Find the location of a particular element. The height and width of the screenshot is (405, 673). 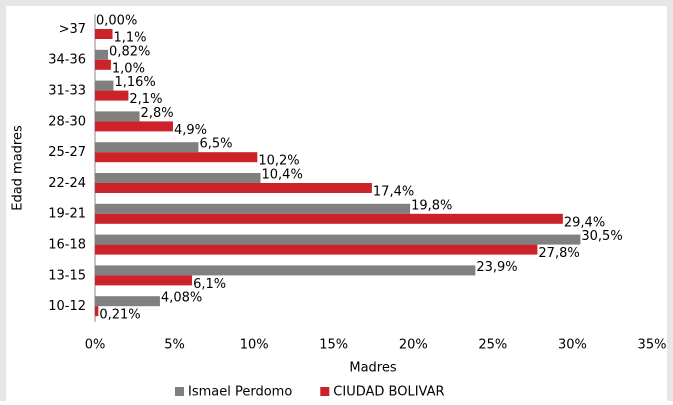

y-tick-label: 16-18 is located at coordinates (67, 245).